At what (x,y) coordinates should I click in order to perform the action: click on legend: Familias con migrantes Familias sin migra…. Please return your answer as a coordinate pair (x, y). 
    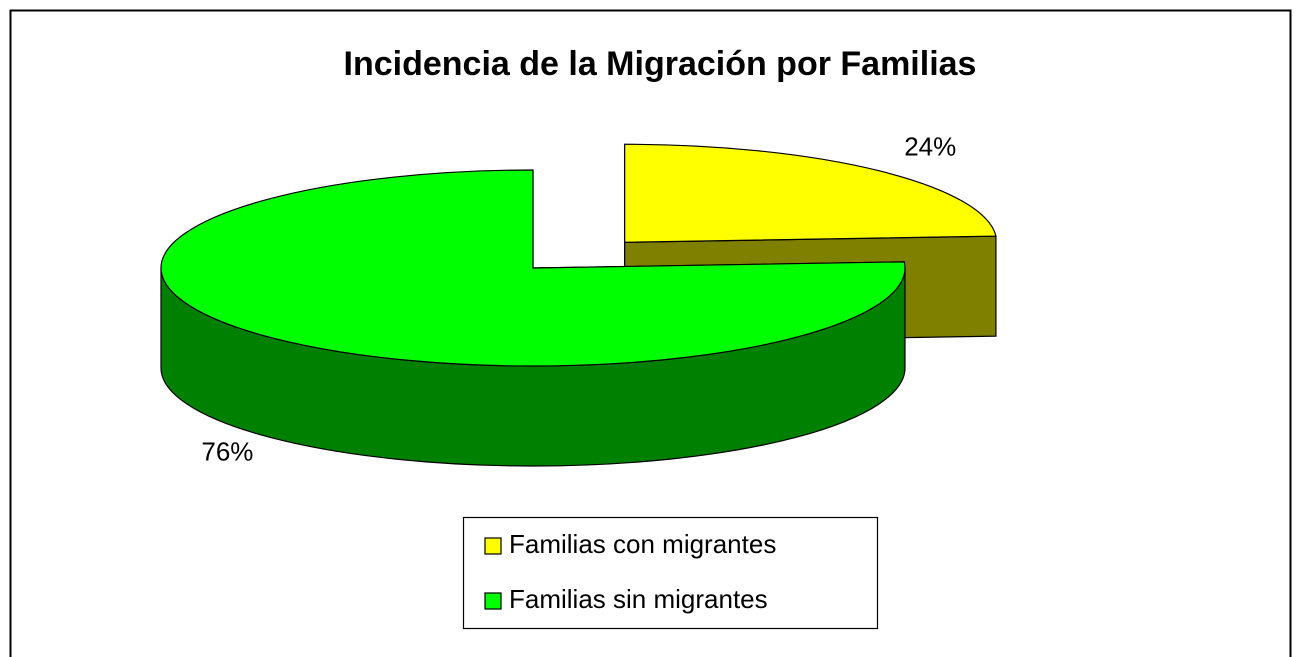
    Looking at the image, I should click on (670, 573).